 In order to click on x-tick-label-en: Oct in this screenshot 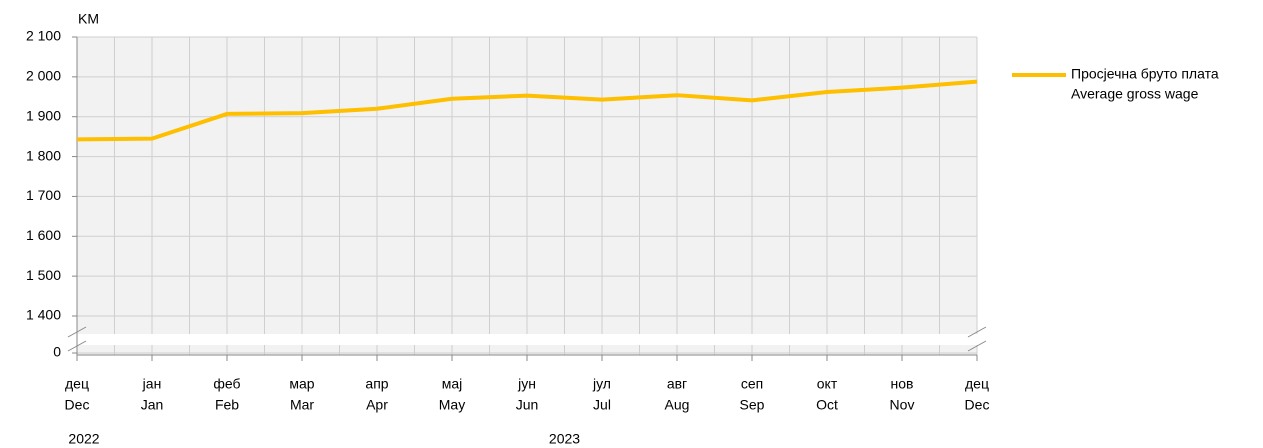, I will do `click(827, 405)`.